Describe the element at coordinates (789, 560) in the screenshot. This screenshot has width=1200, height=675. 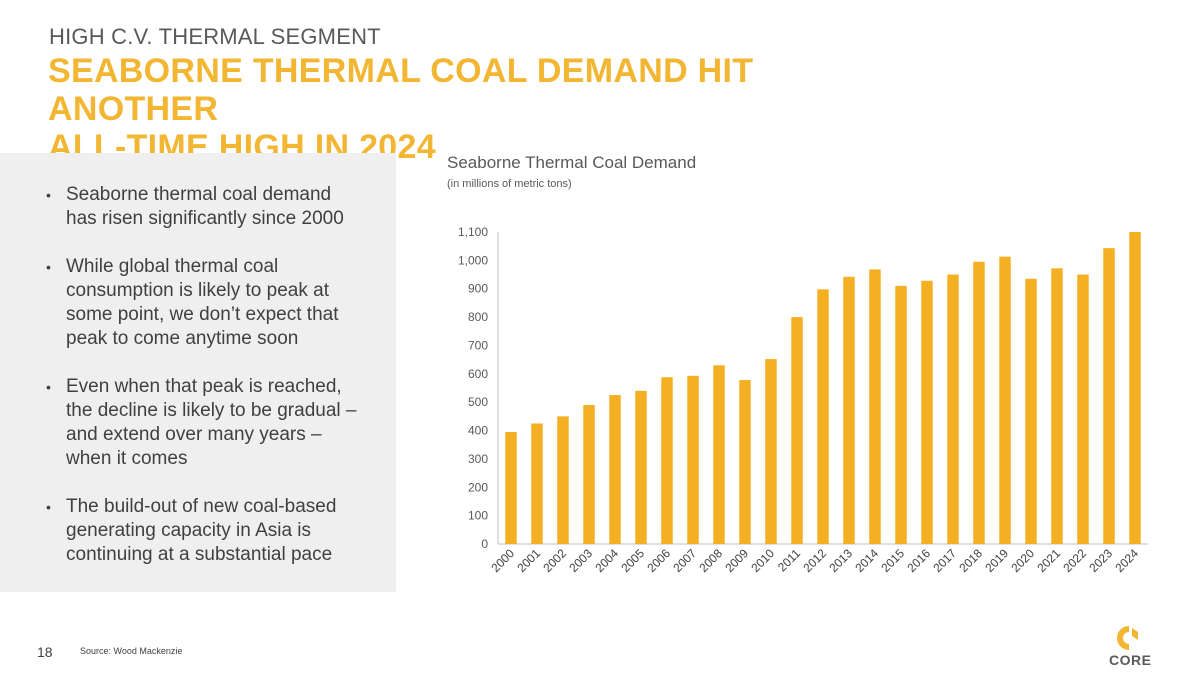
I see `x-tick-label: 2011` at that location.